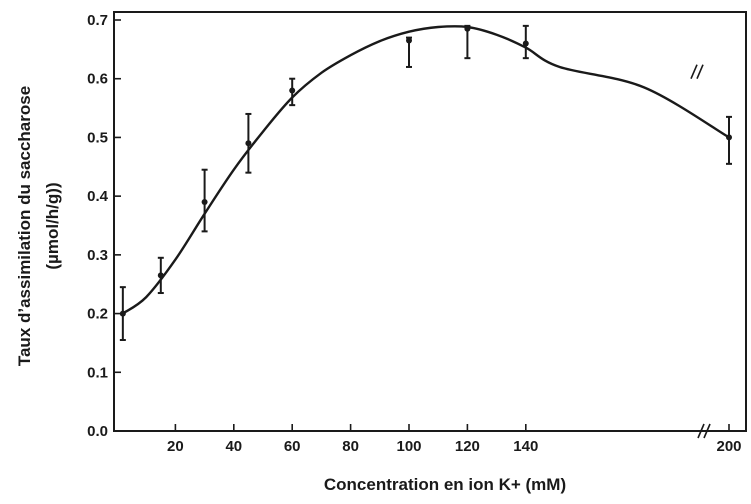 This screenshot has width=751, height=504. Describe the element at coordinates (292, 446) in the screenshot. I see `x-tick-label: 60` at that location.